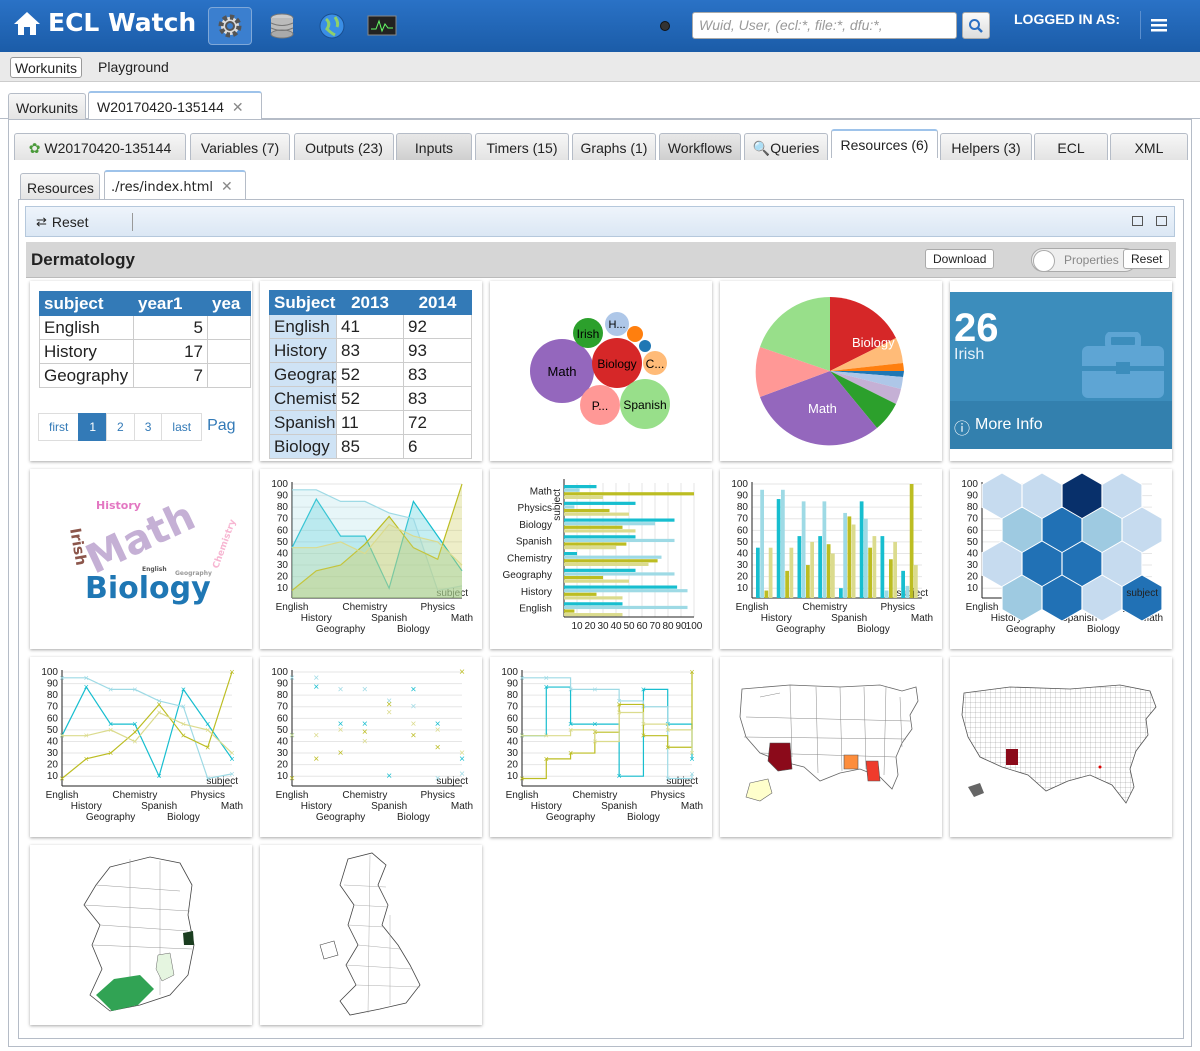  What do you see at coordinates (700, 146) in the screenshot?
I see `tab-workflows: Workflows` at bounding box center [700, 146].